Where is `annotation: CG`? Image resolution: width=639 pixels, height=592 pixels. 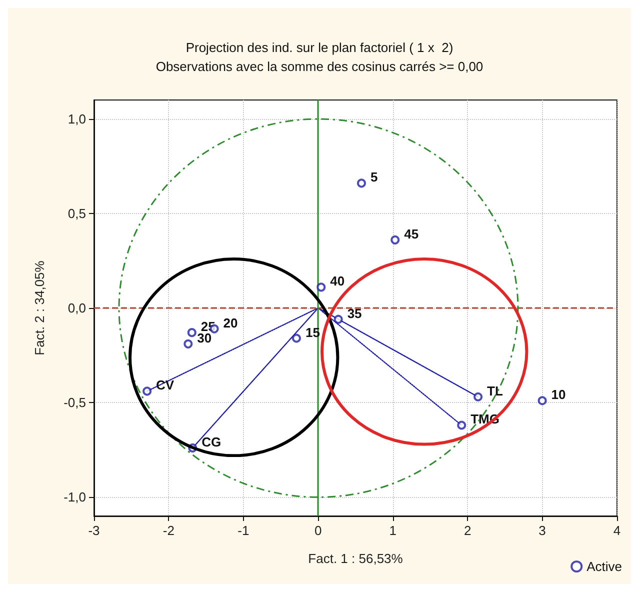
annotation: CG is located at coordinates (212, 442).